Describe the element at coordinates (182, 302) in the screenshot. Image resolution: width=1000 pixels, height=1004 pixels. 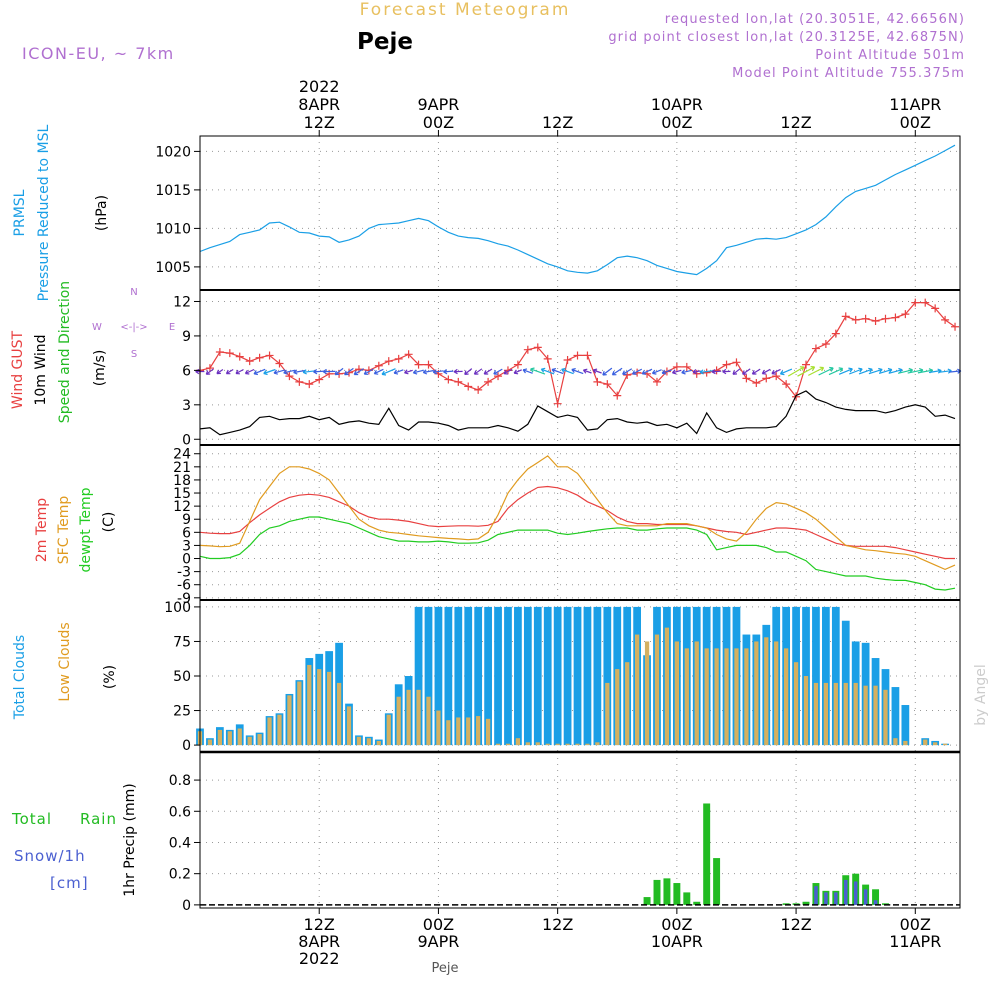
I see `wind-ytick-label: 12` at that location.